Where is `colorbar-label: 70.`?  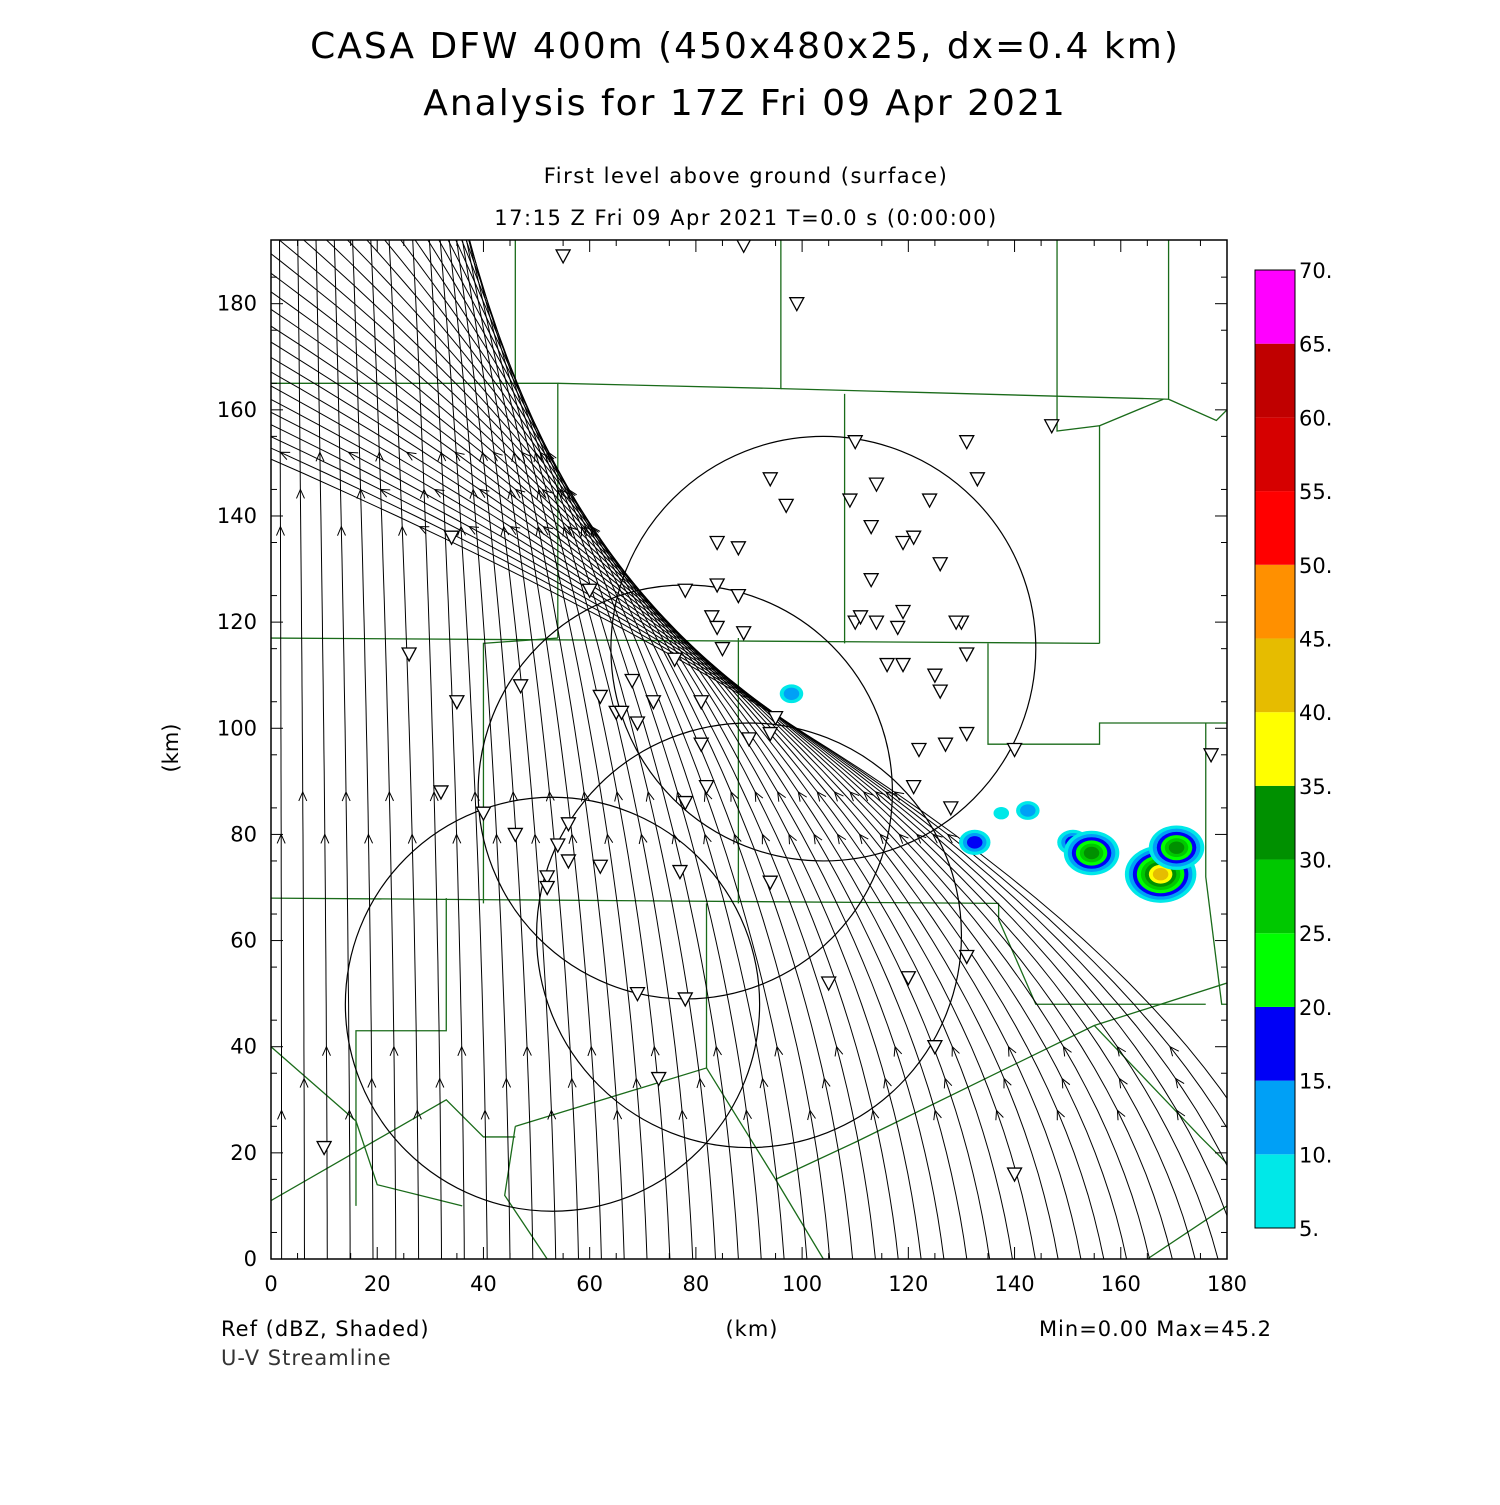 colorbar-label: 70. is located at coordinates (1315, 271).